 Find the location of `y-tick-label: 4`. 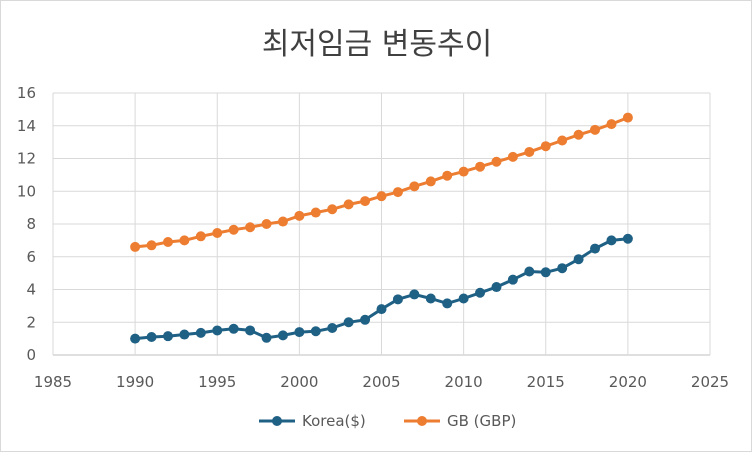

y-tick-label: 4 is located at coordinates (31, 290).